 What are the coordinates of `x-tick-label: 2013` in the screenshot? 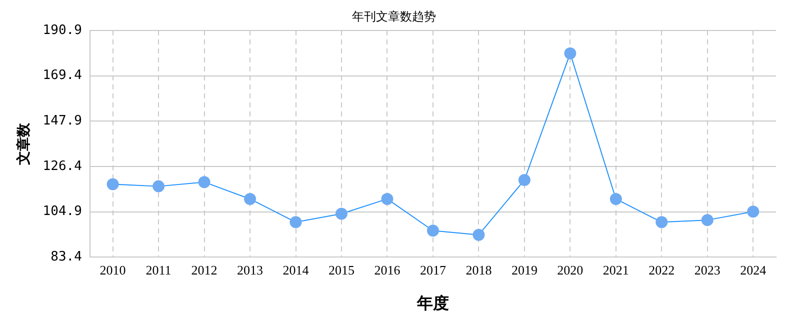 It's located at (250, 270).